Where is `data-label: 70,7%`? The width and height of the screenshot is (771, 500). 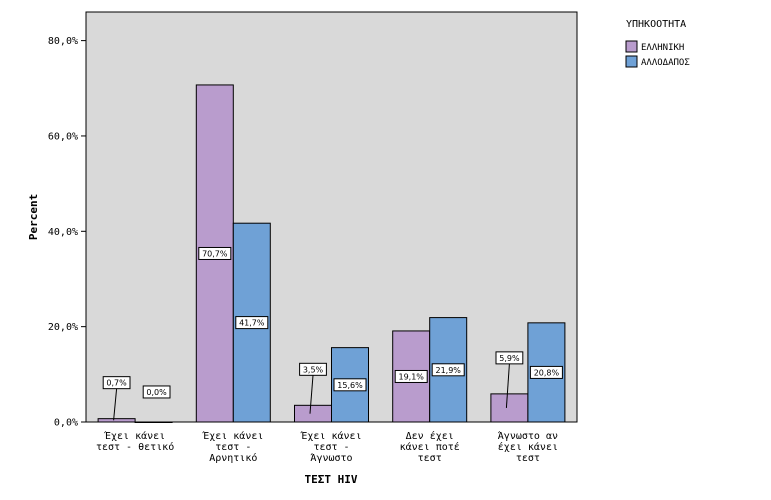
data-label: 70,7% is located at coordinates (215, 253).